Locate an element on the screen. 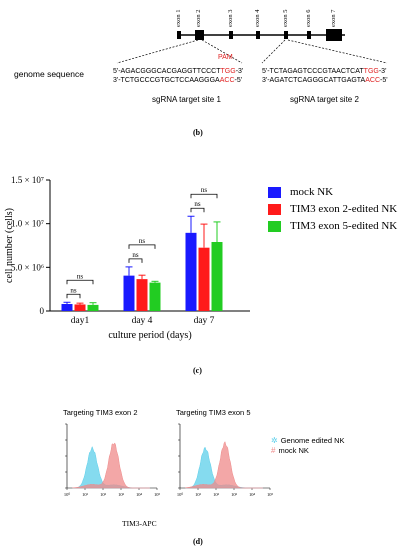 This screenshot has width=402, height=550. exon-6-box is located at coordinates (309, 35).